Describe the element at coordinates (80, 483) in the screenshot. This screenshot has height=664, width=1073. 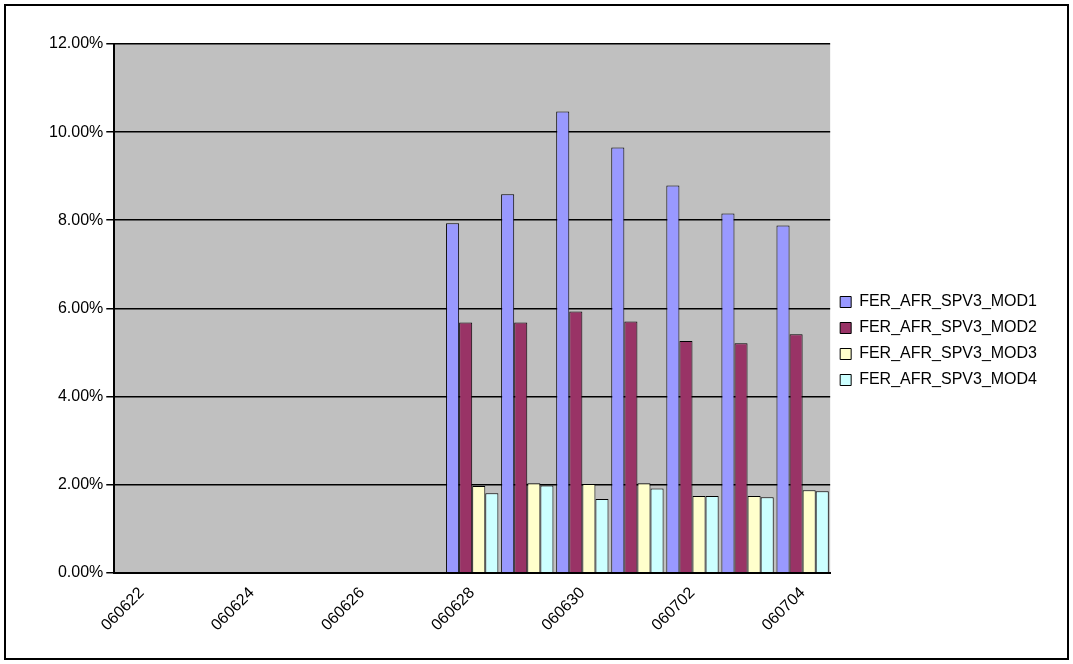
I see `y-tick-label: 2.00%` at that location.